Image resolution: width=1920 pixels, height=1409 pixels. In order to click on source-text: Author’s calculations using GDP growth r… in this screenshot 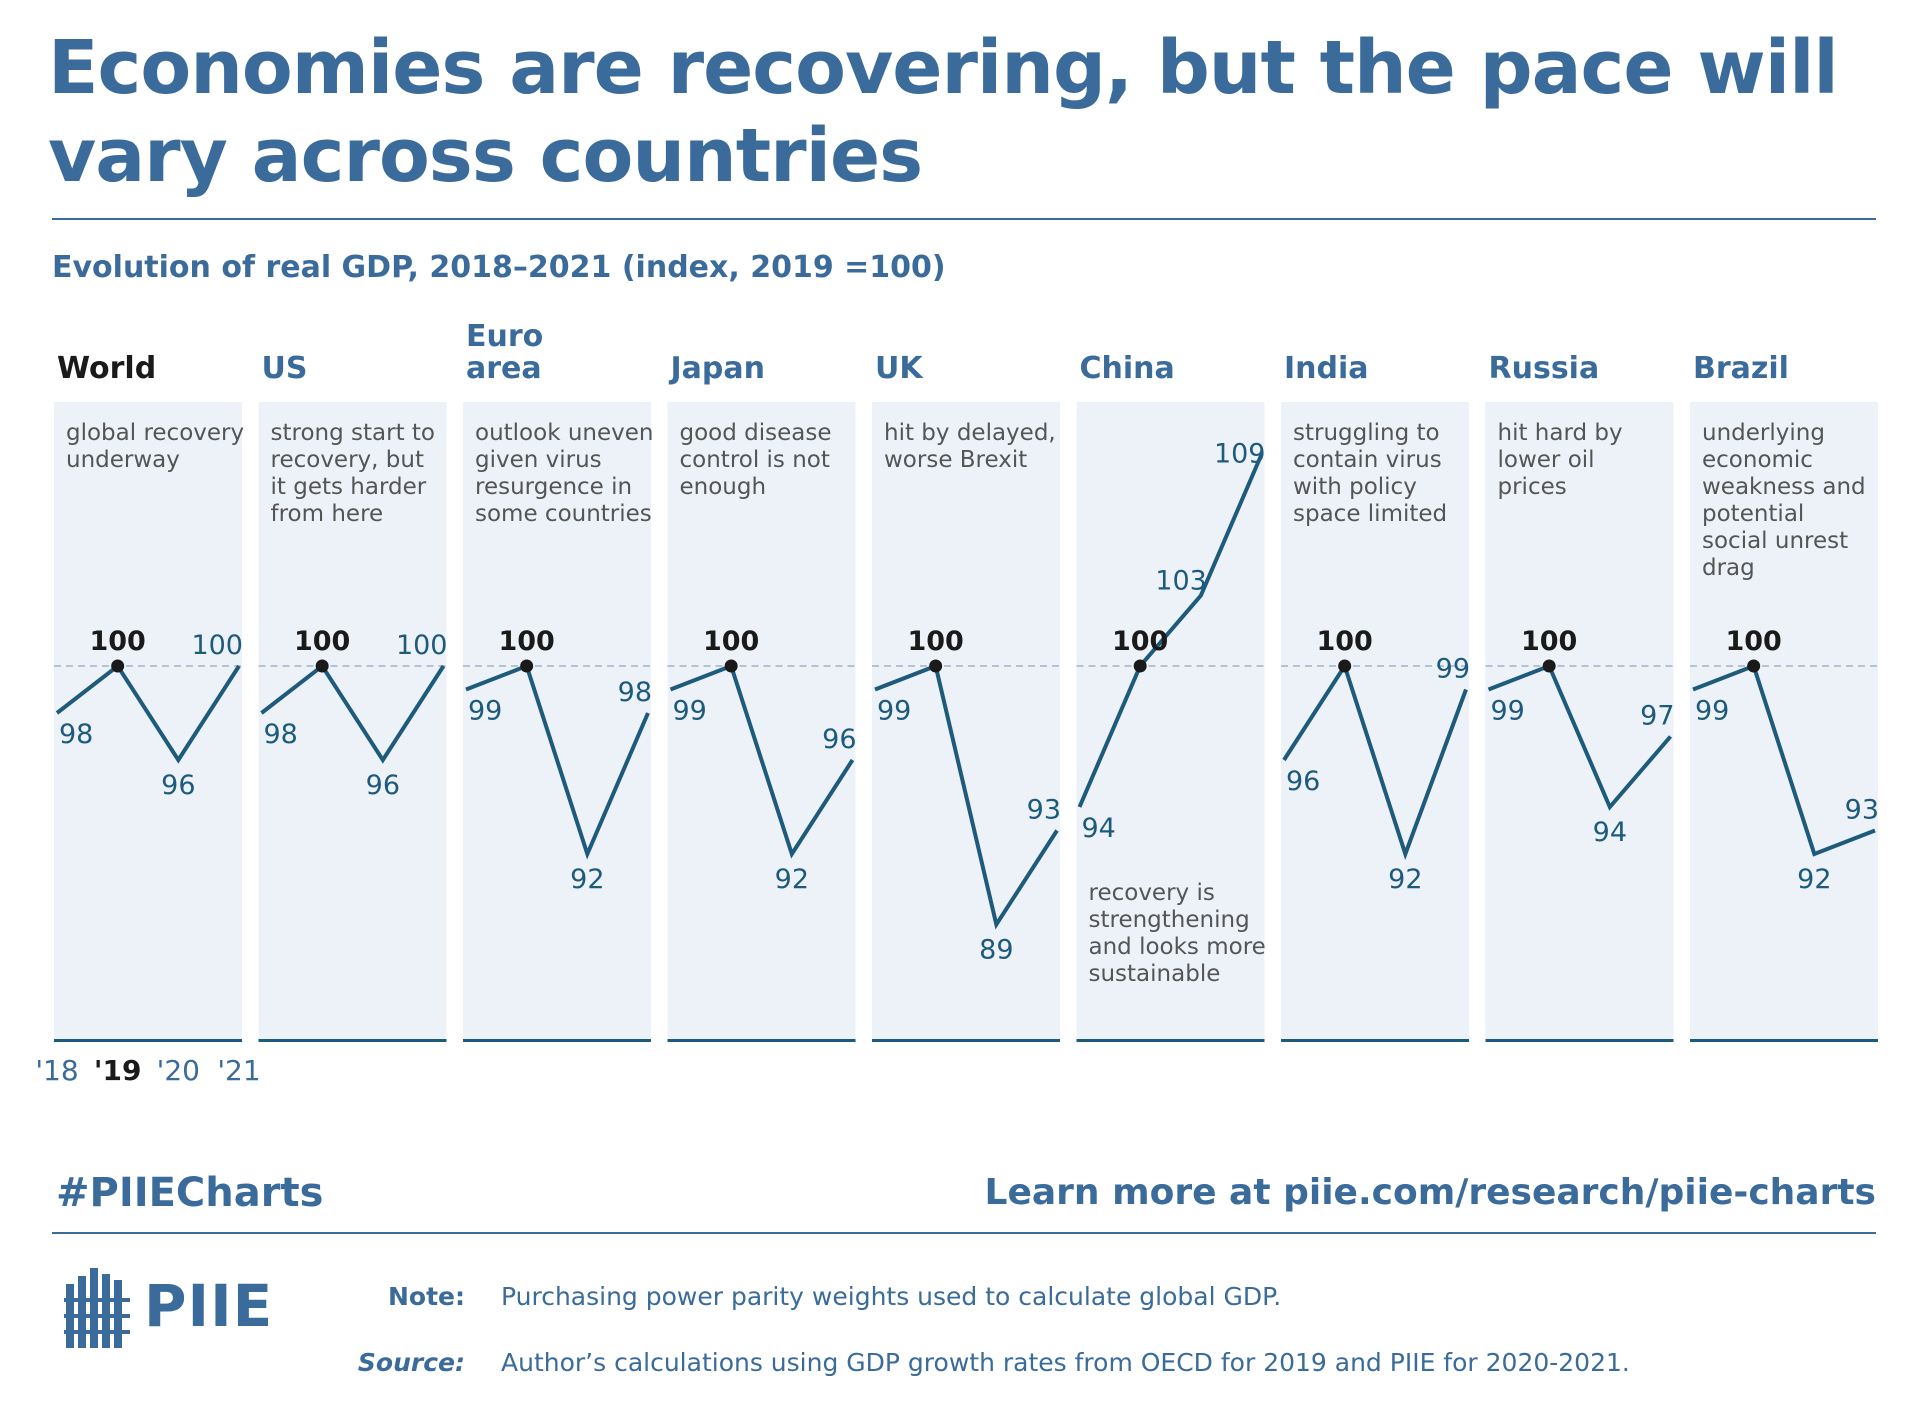, I will do `click(1065, 1362)`.